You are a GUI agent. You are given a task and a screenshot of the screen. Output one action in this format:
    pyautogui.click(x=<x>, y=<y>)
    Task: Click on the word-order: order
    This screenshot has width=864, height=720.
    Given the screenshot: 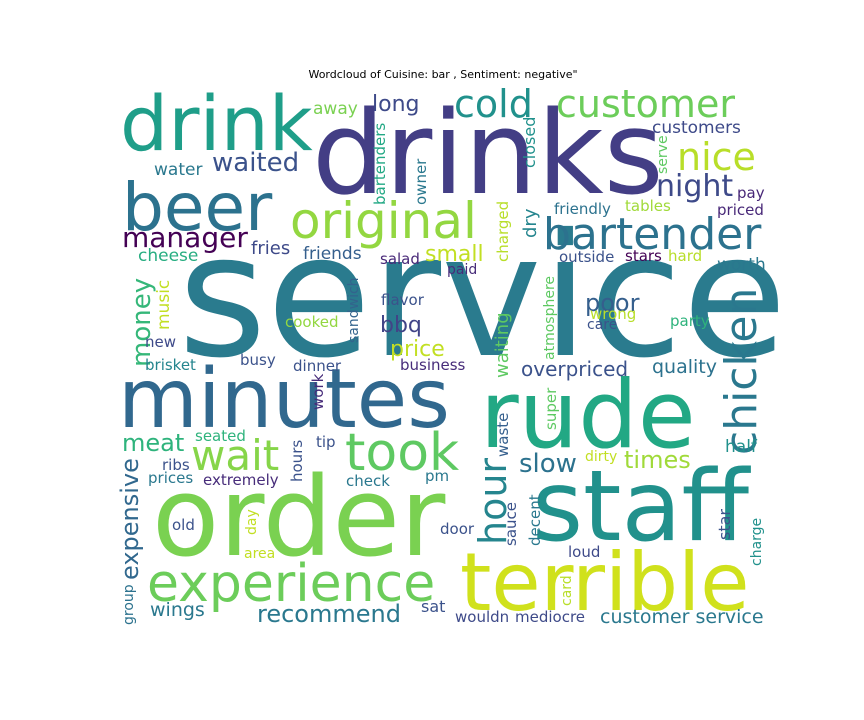 What is the action you would take?
    pyautogui.click(x=299, y=517)
    